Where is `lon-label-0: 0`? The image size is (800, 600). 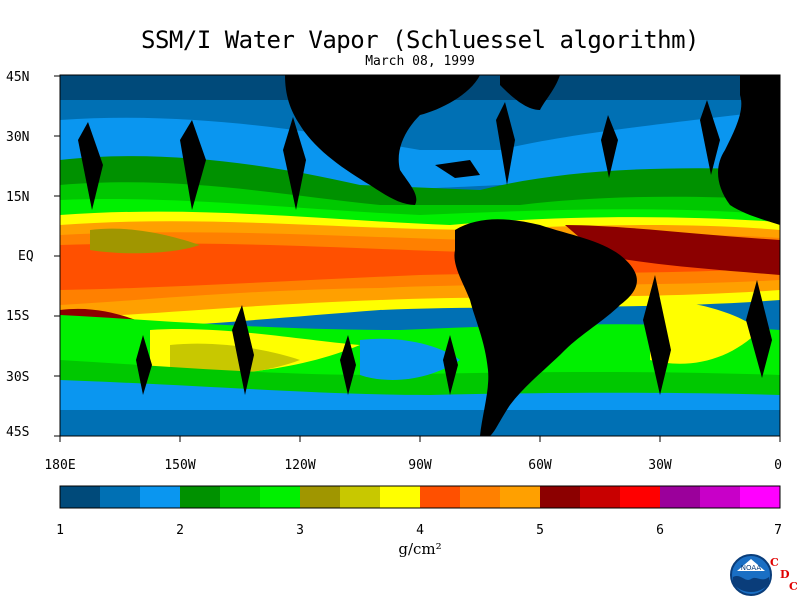 lon-label-0: 0 is located at coordinates (778, 465).